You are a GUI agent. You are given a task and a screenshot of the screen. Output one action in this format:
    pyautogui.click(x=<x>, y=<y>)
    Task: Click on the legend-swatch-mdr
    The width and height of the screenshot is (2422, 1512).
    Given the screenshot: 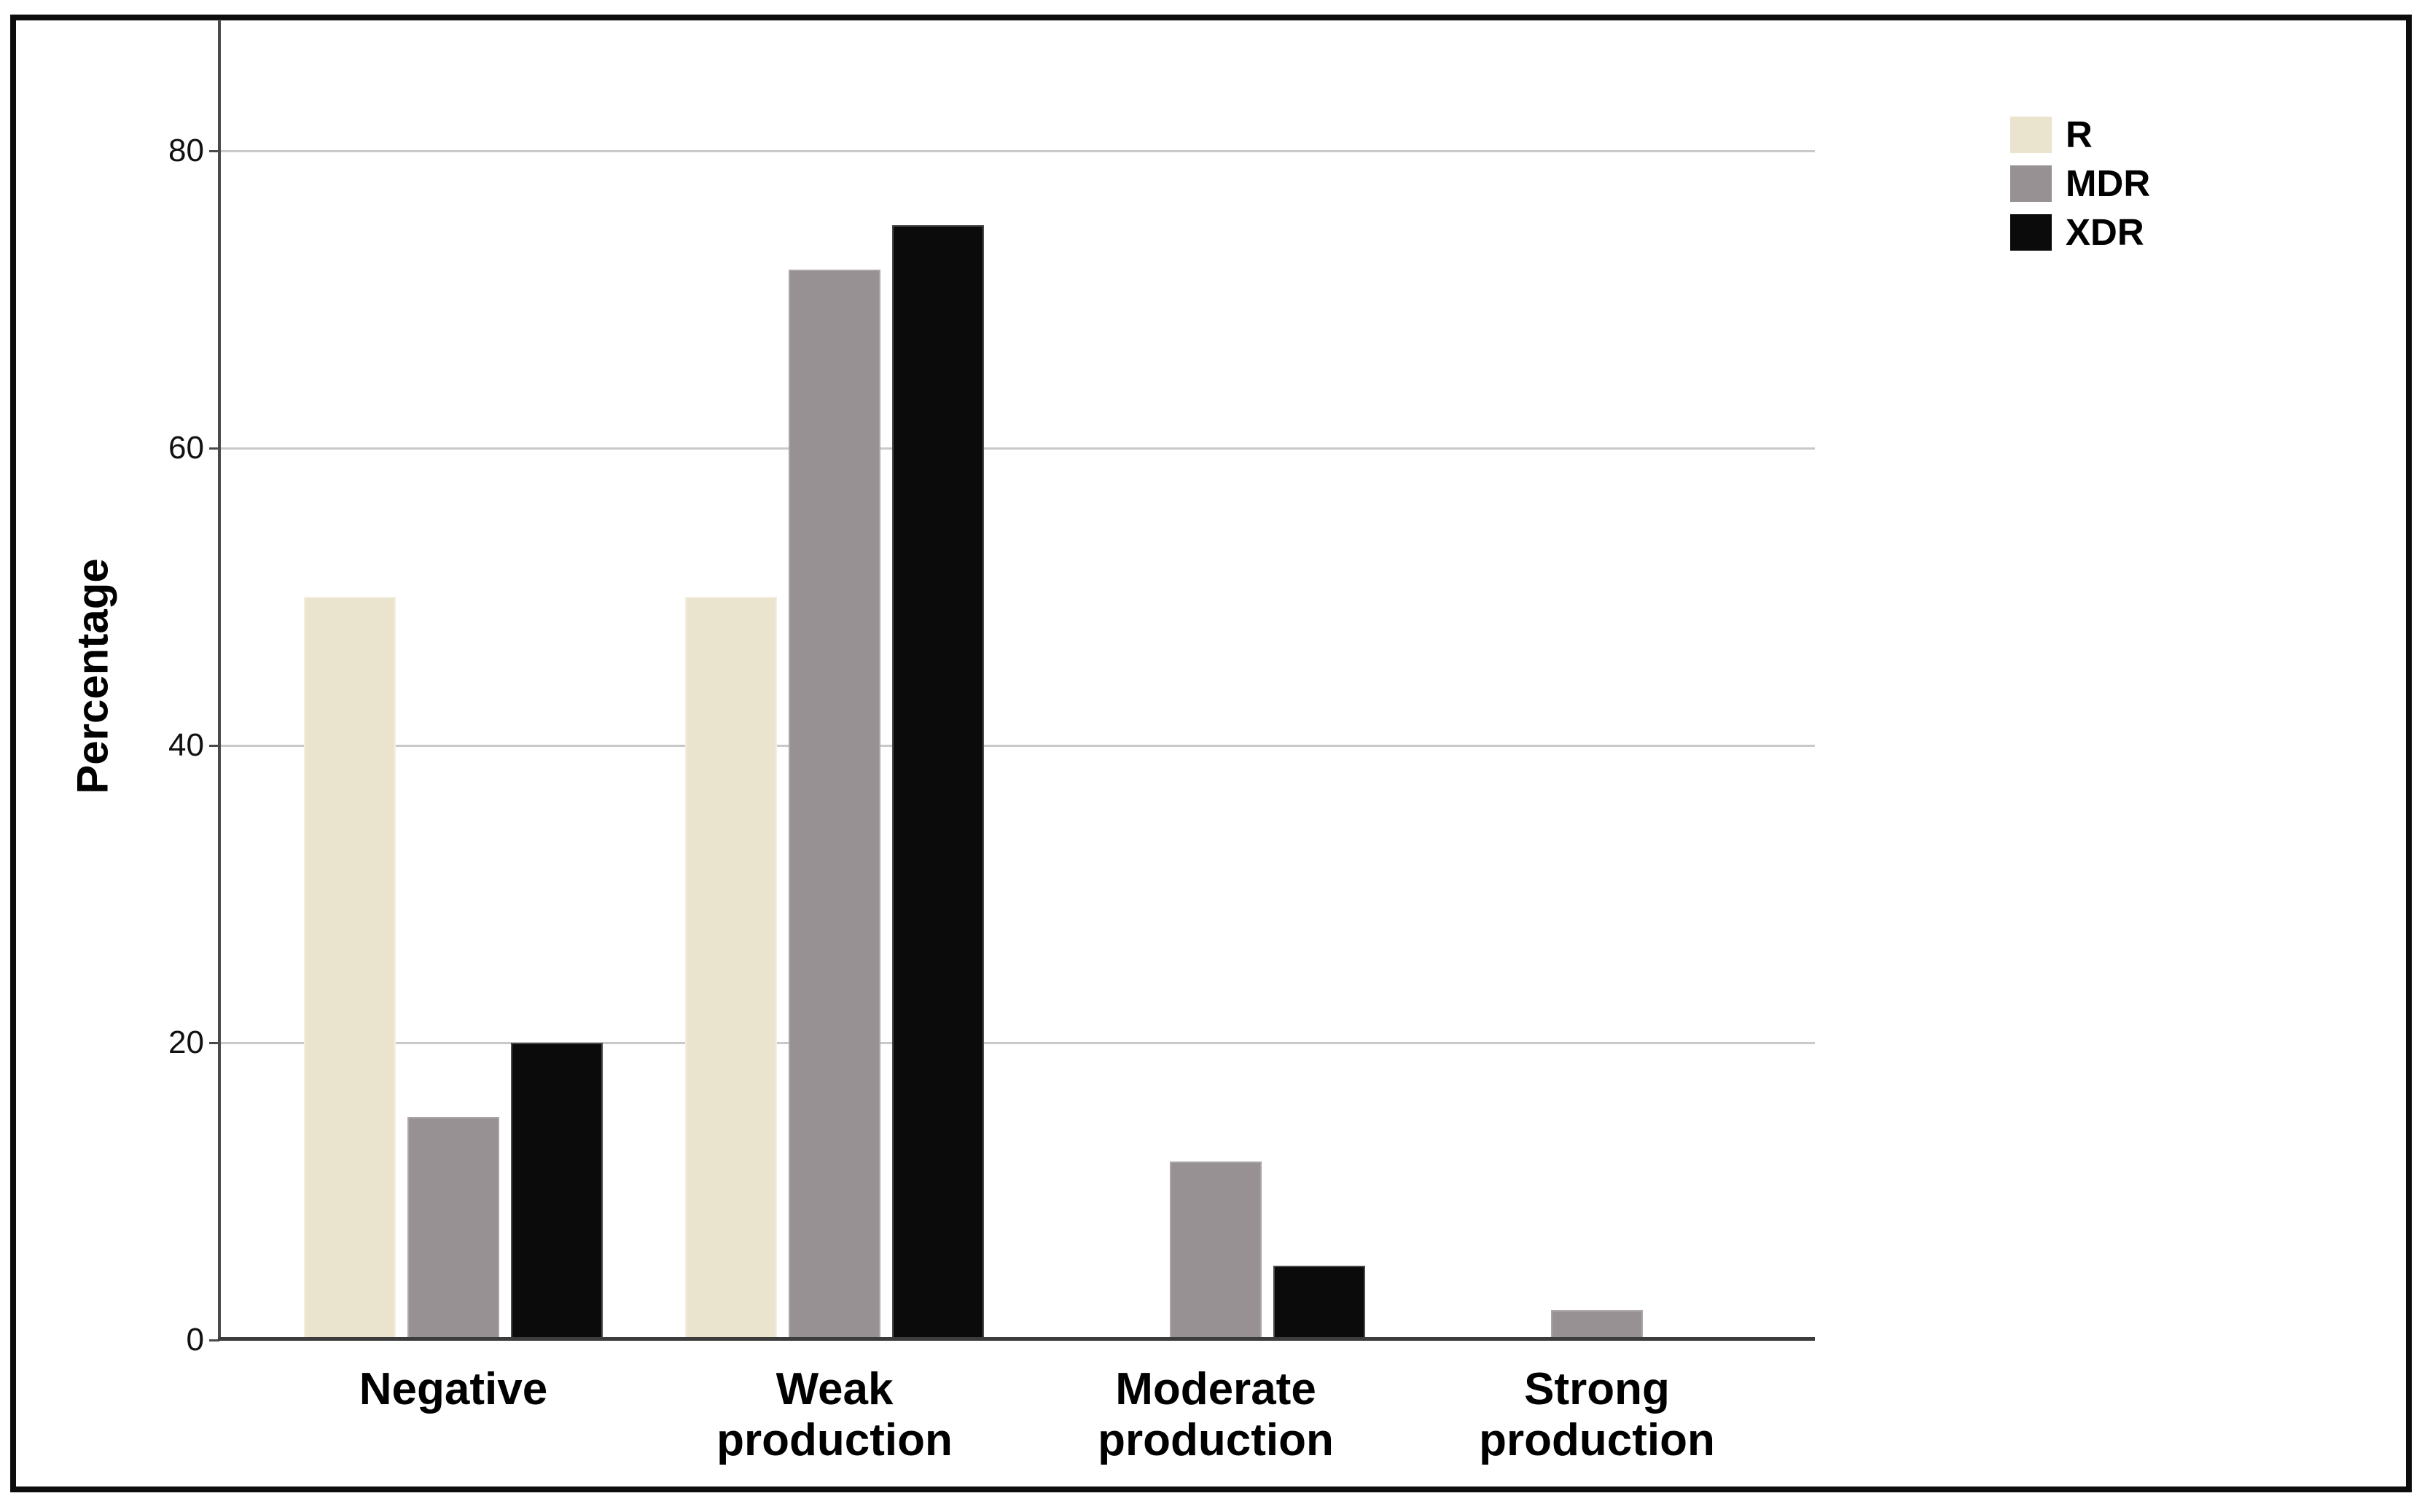 What is the action you would take?
    pyautogui.click(x=2031, y=184)
    